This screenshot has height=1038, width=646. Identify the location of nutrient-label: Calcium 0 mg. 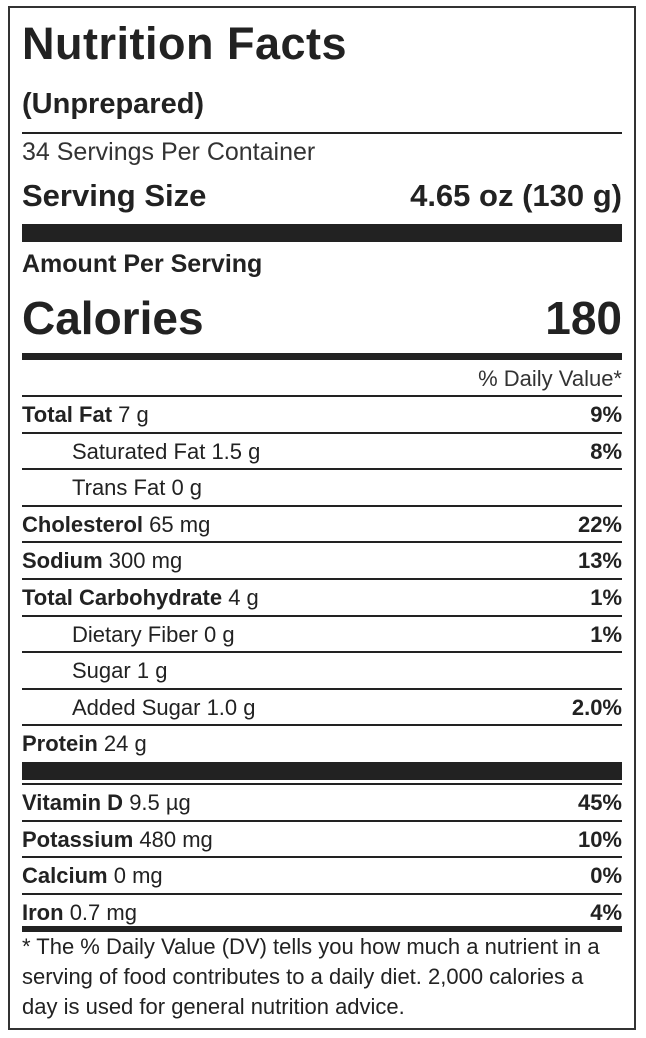
(92, 876).